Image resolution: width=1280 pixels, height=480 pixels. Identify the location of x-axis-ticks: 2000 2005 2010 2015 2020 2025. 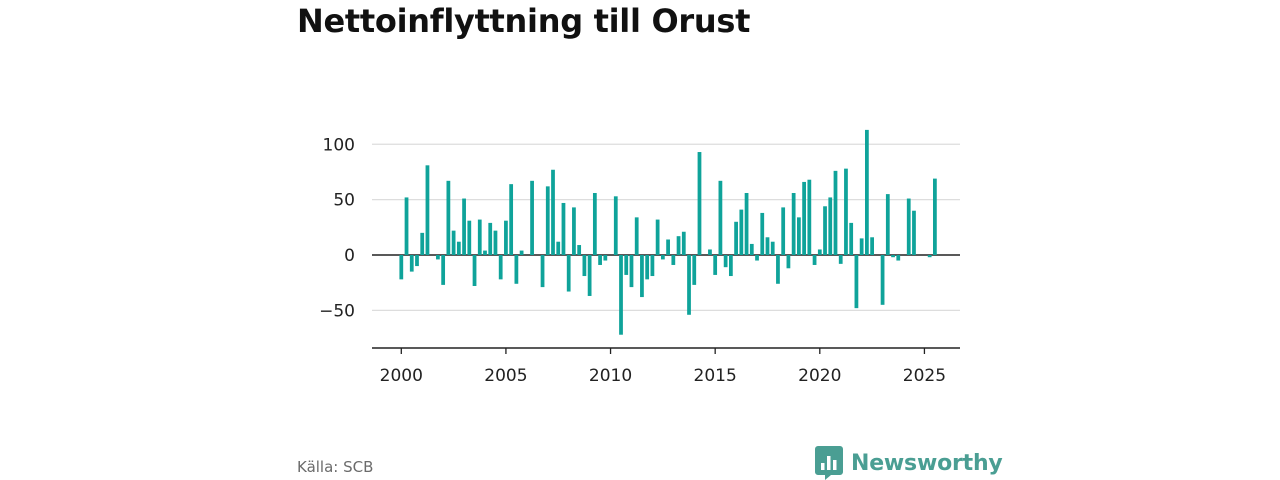
(663, 367).